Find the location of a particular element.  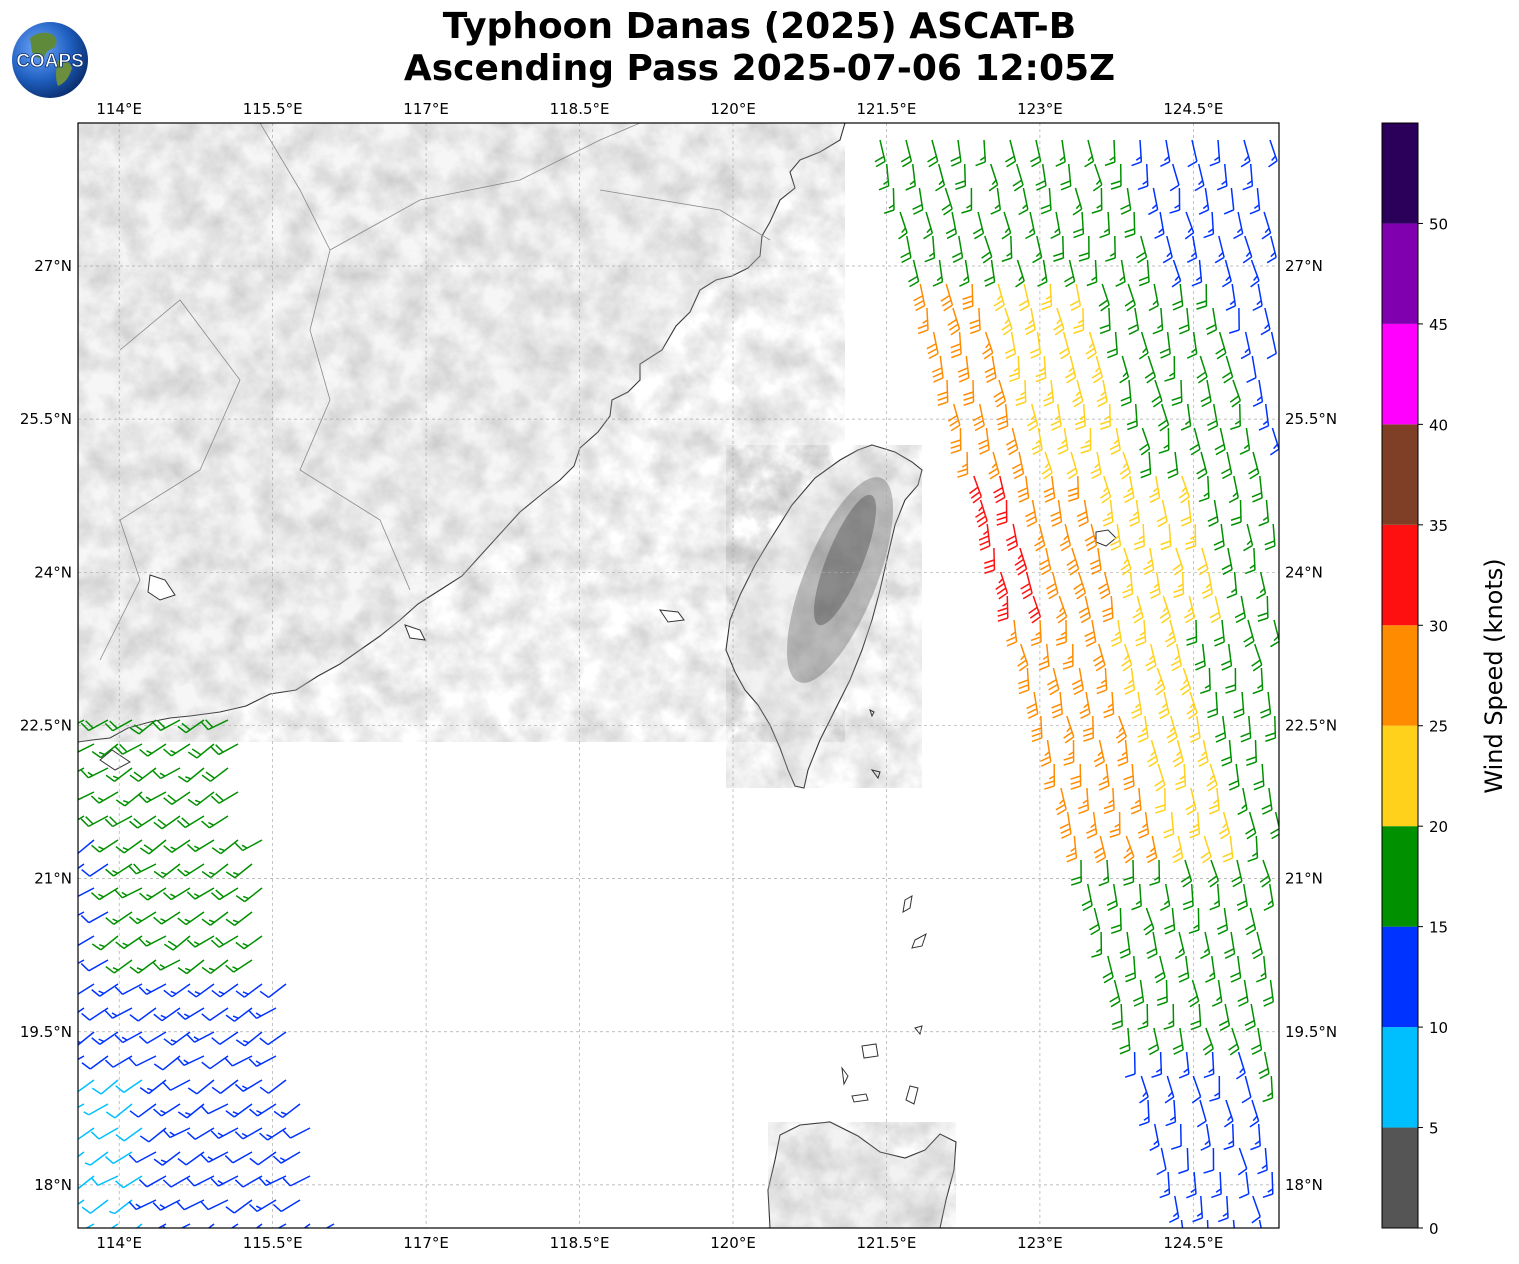

land-taiwan is located at coordinates (921, 616).